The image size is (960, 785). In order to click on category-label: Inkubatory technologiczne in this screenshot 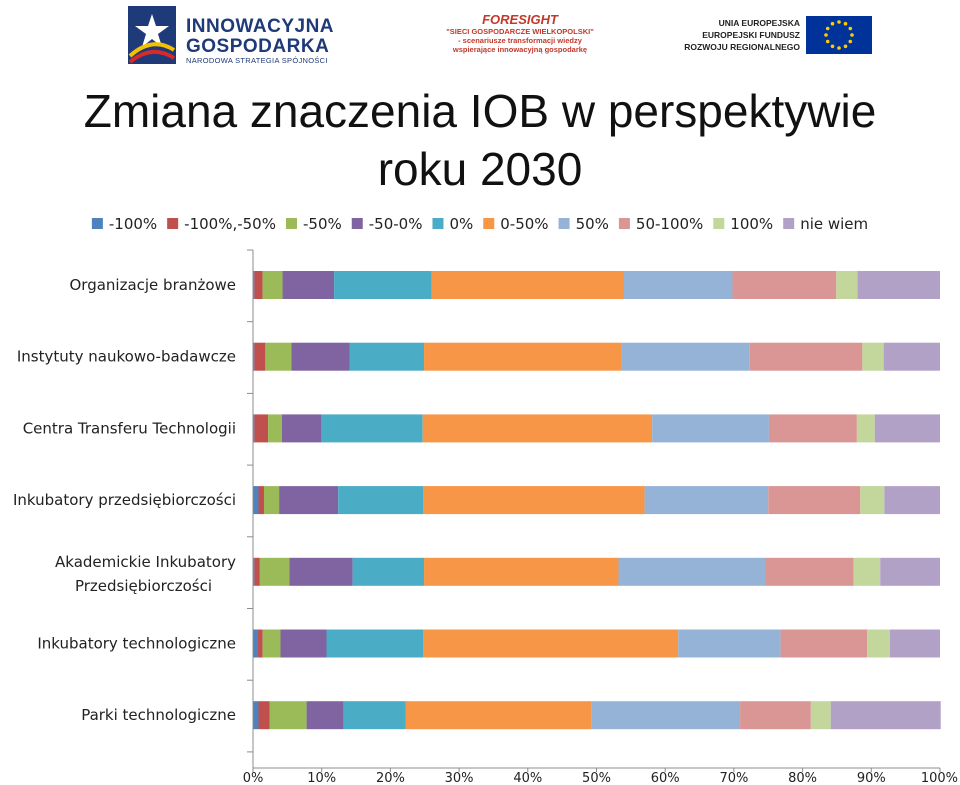, I will do `click(136, 644)`.